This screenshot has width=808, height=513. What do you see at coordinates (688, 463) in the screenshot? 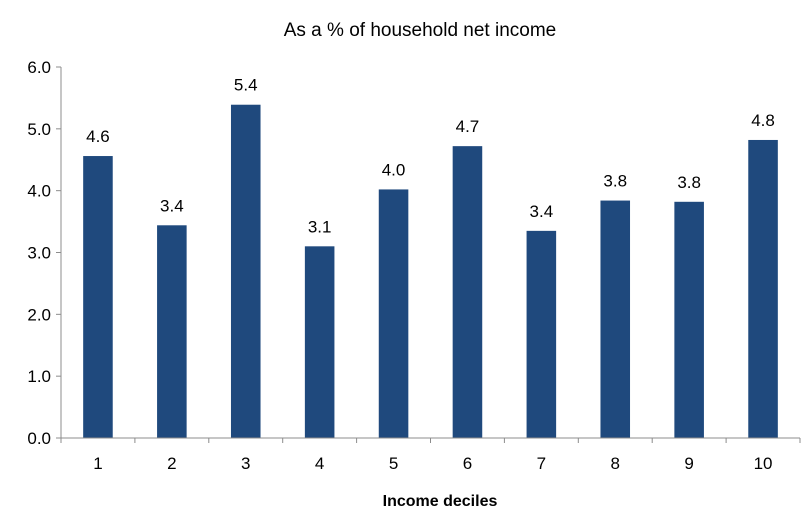
I see `x-tick-label: 9` at bounding box center [688, 463].